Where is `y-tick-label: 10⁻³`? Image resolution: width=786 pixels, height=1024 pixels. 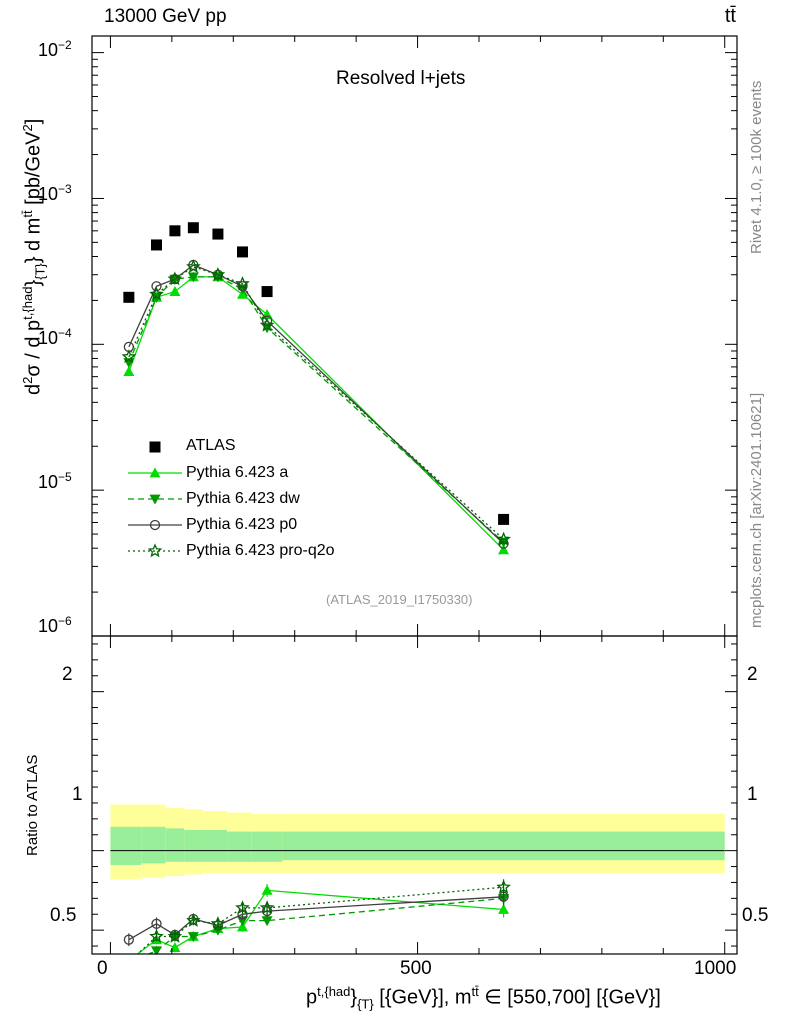 y-tick-label: 10⁻³ is located at coordinates (55, 193).